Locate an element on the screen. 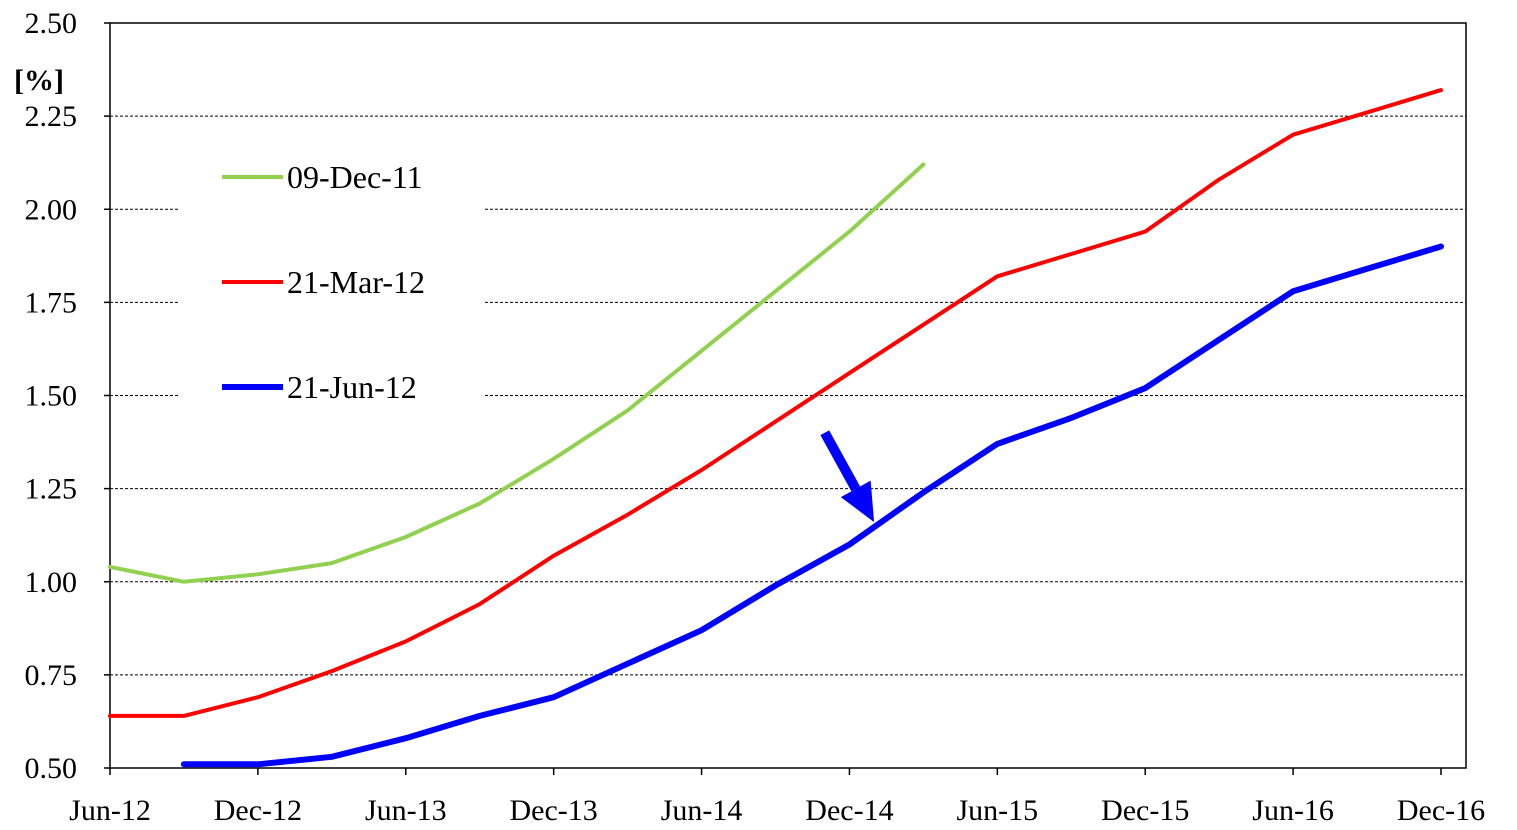 This screenshot has width=1517, height=830. x-tick-label: Jun-13 is located at coordinates (406, 810).